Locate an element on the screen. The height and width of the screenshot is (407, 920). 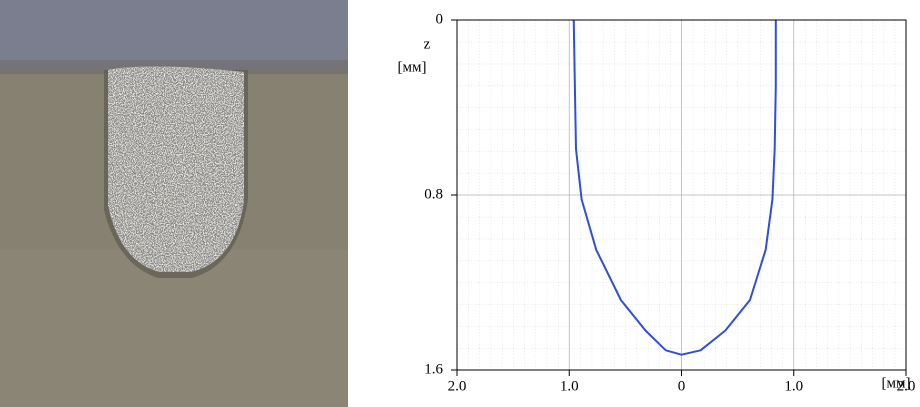
x-tick-label: 0 is located at coordinates (682, 386).